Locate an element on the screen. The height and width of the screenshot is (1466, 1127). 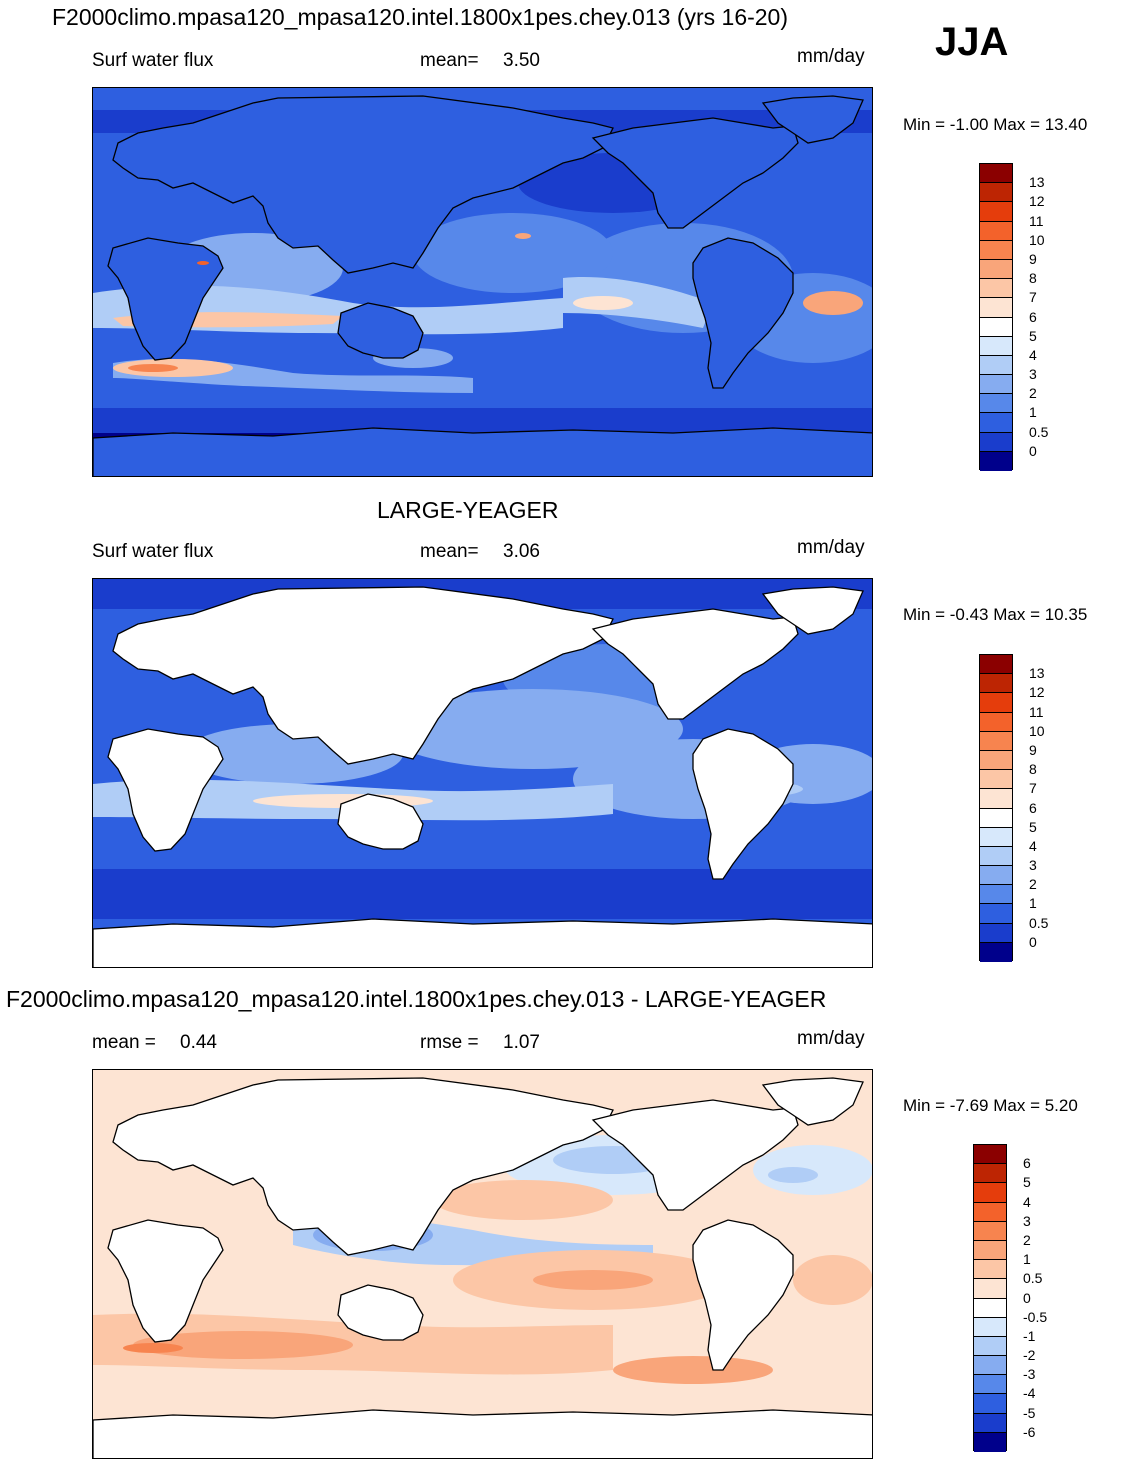
panel-1-mean-value: 3.50 is located at coordinates (521, 60).